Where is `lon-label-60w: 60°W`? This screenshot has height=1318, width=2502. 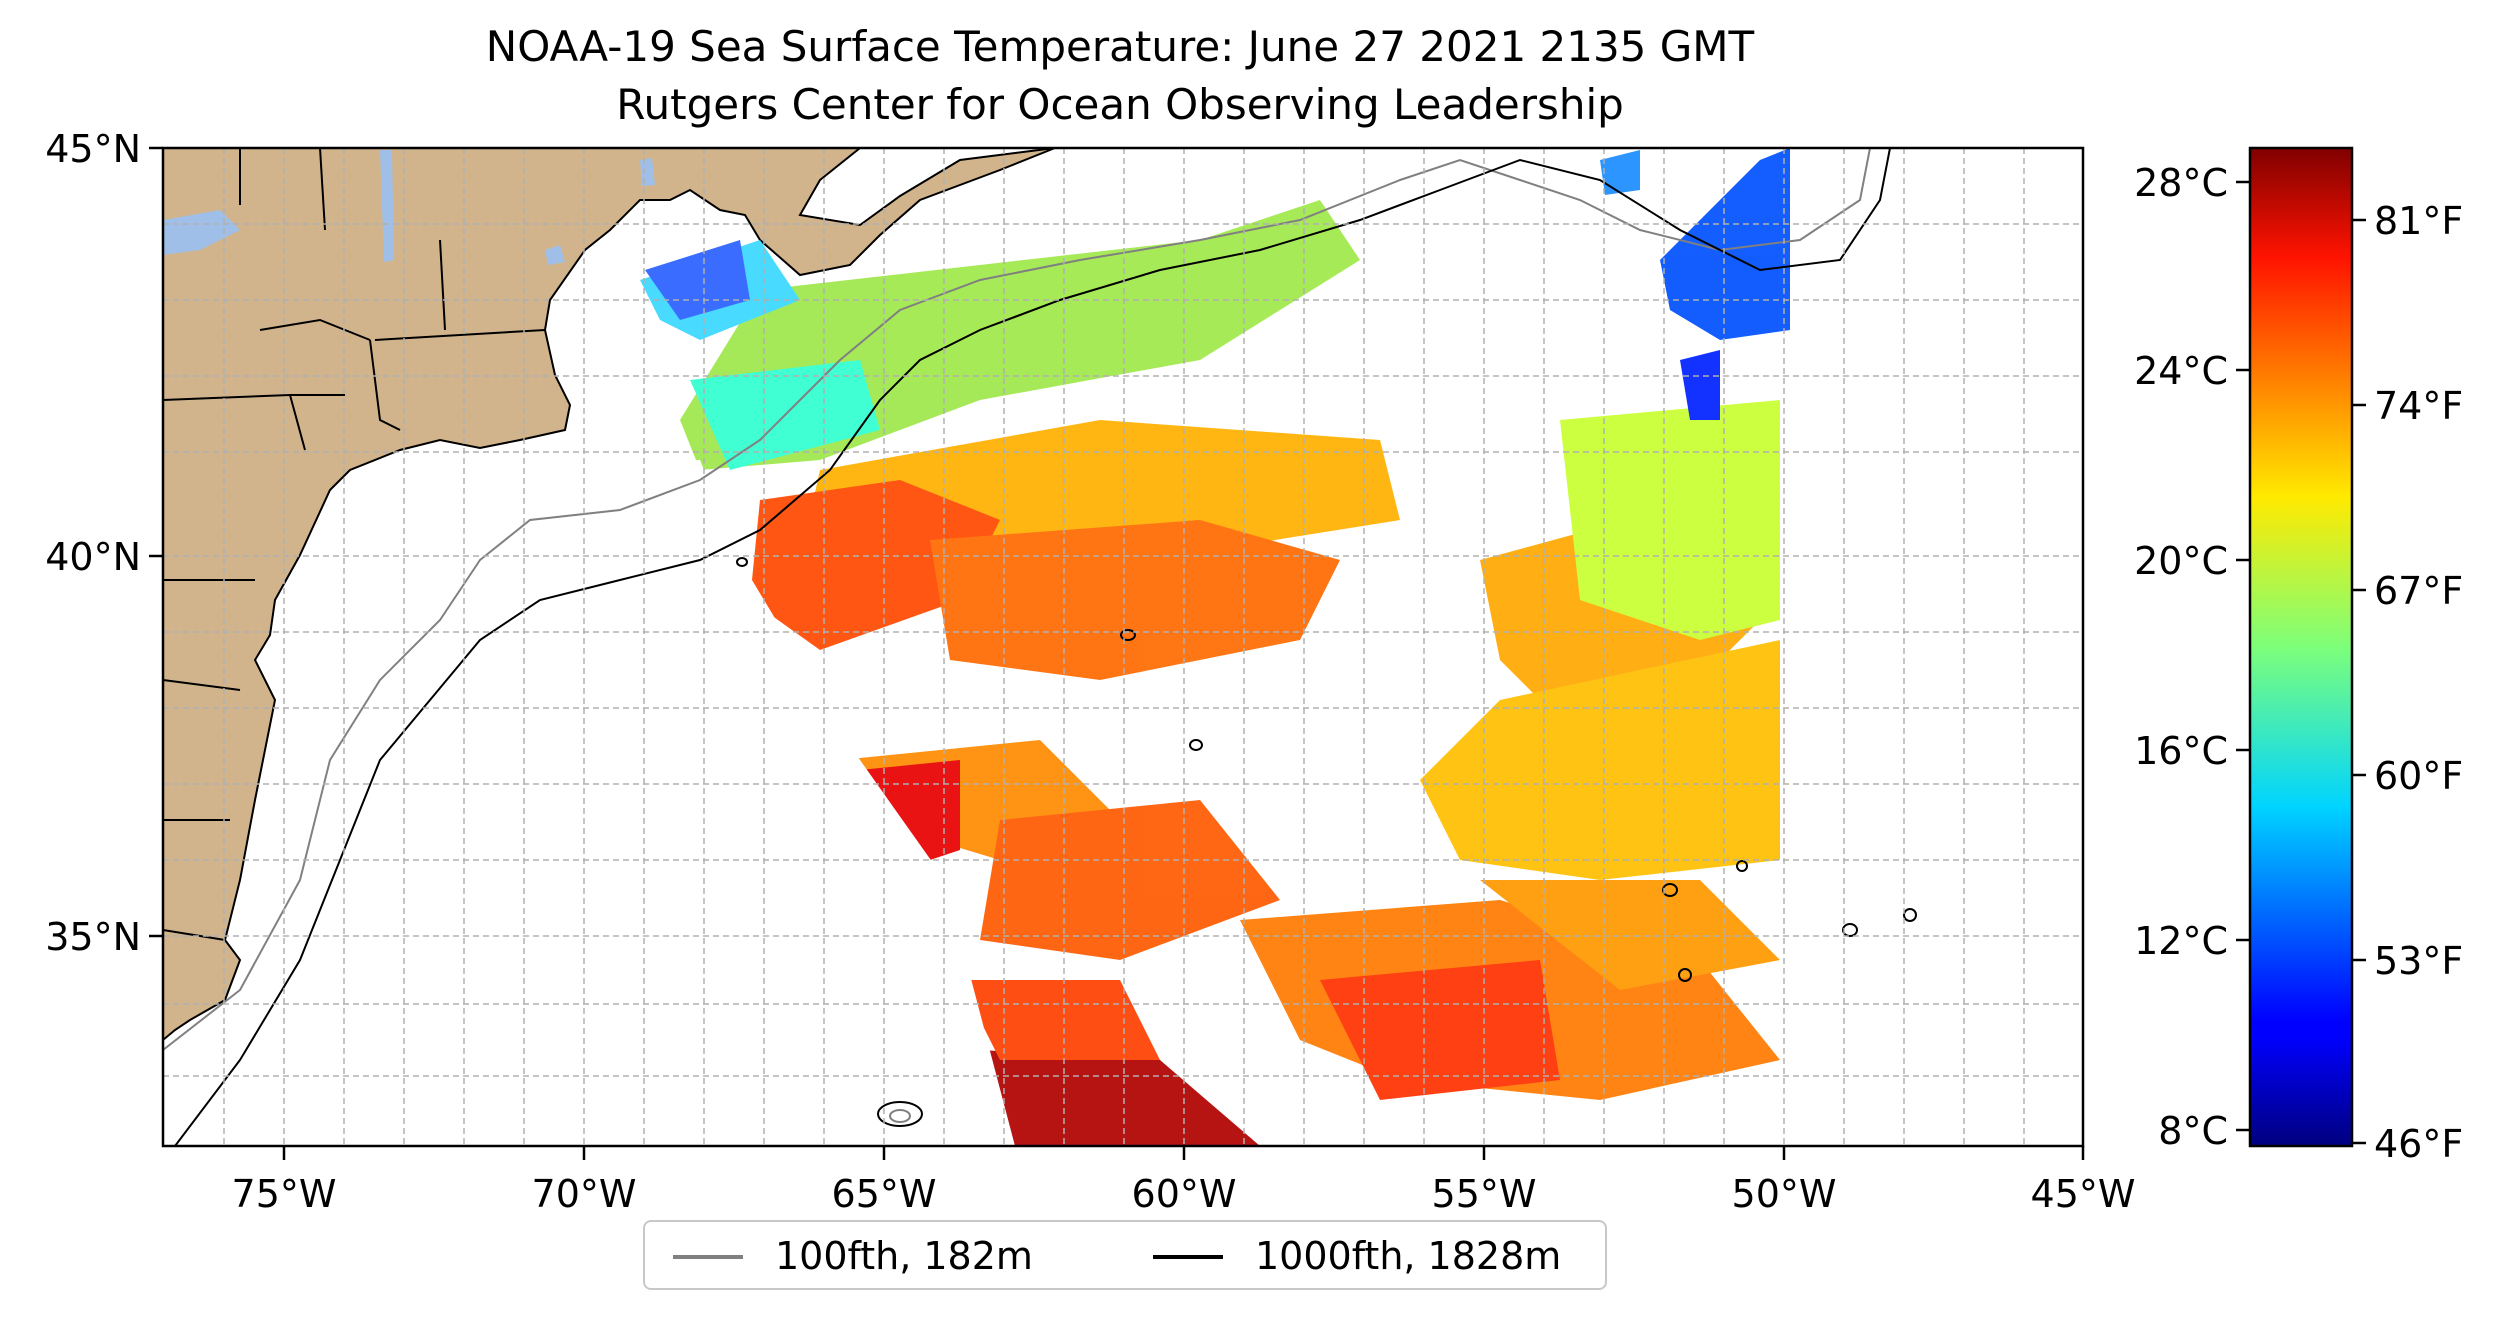
lon-label-60w: 60°W is located at coordinates (1184, 1194).